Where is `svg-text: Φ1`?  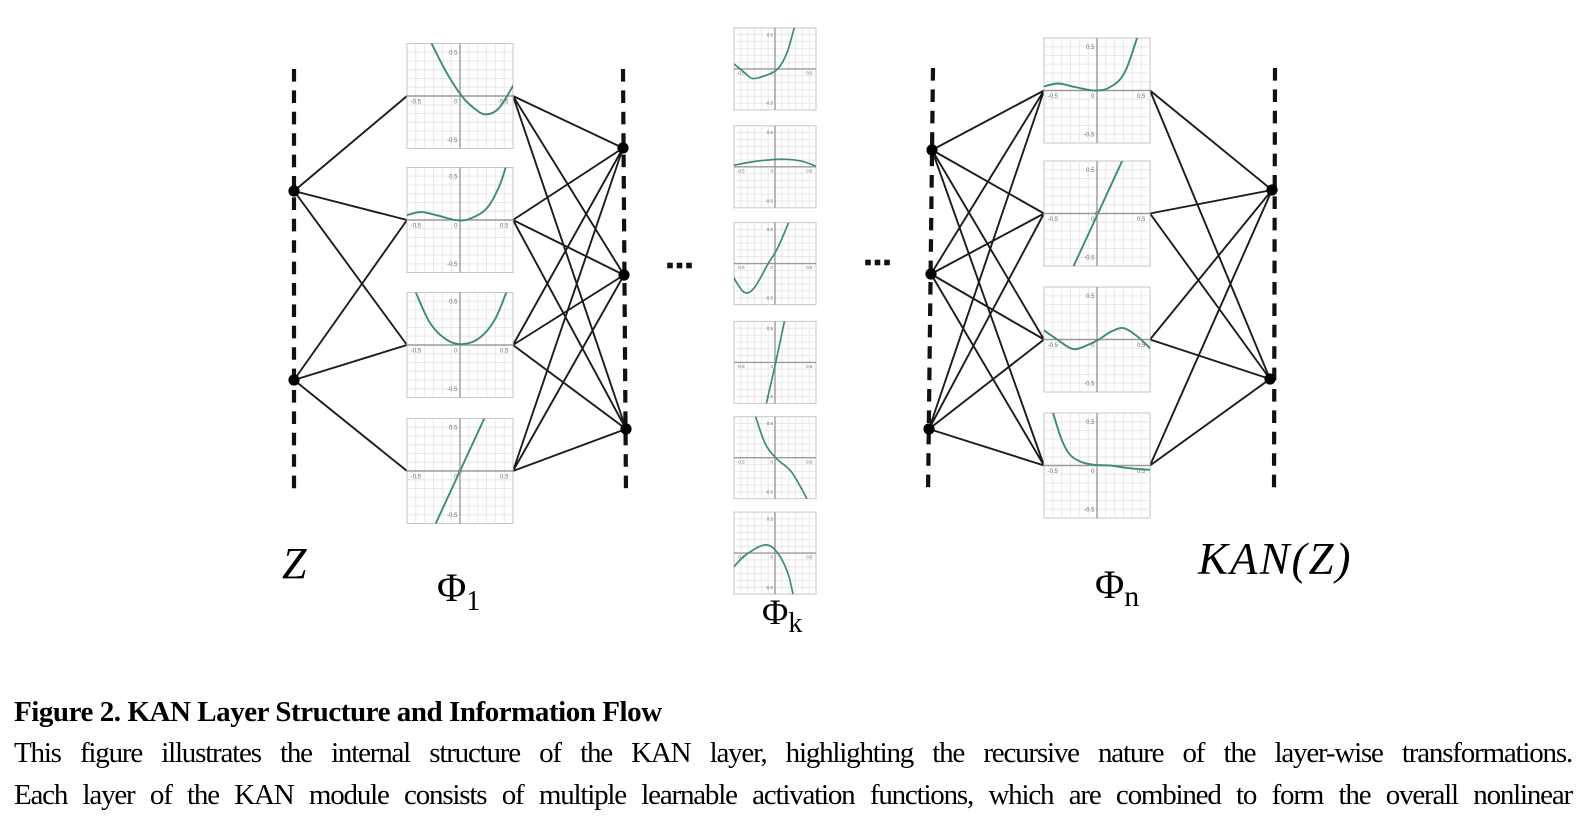 svg-text: Φ1 is located at coordinates (458, 591).